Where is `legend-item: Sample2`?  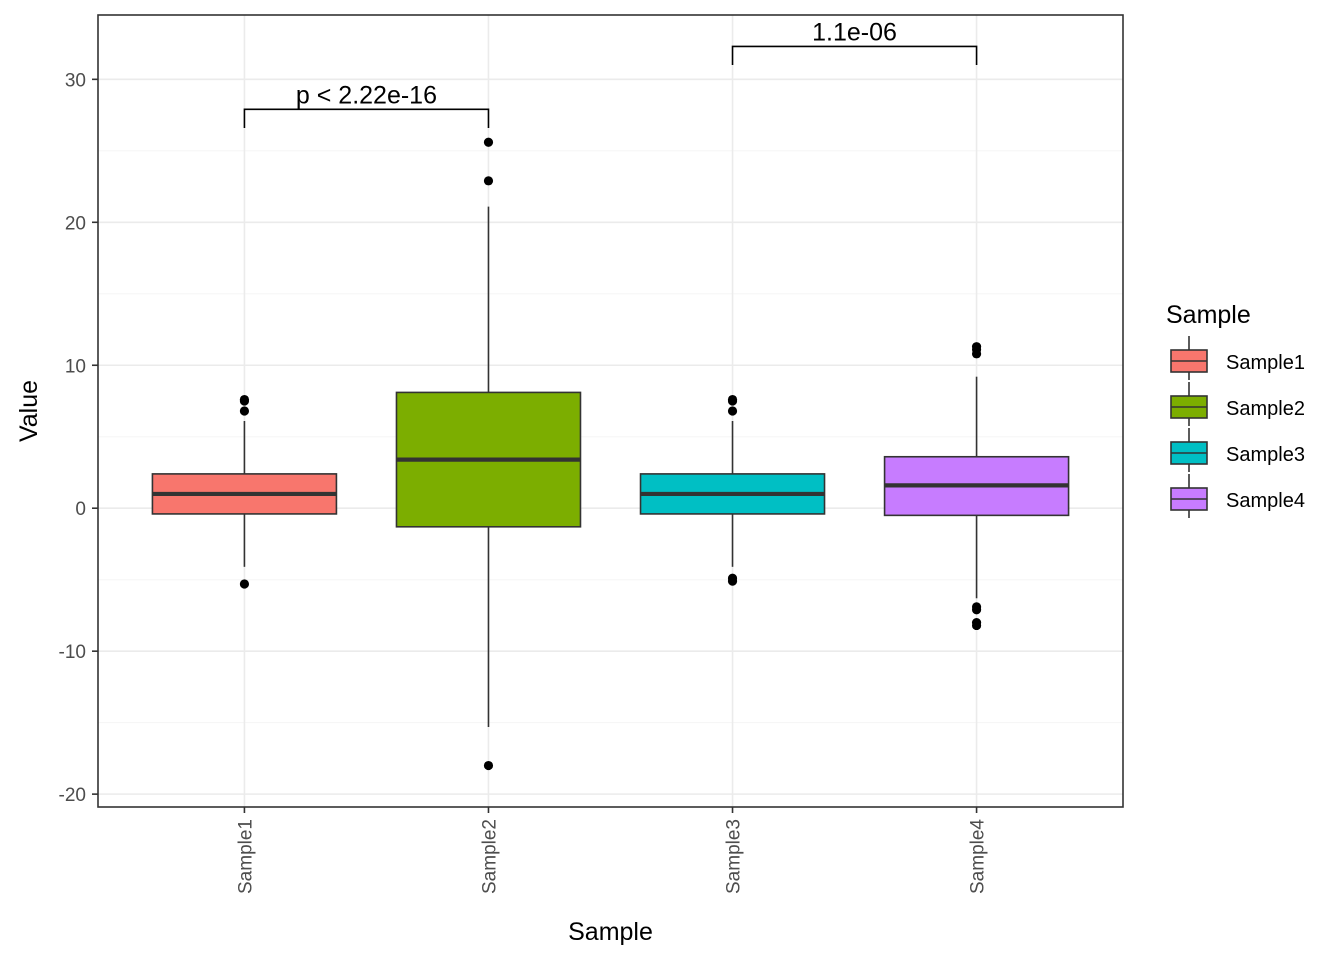
legend-item: Sample2 is located at coordinates (1237, 404).